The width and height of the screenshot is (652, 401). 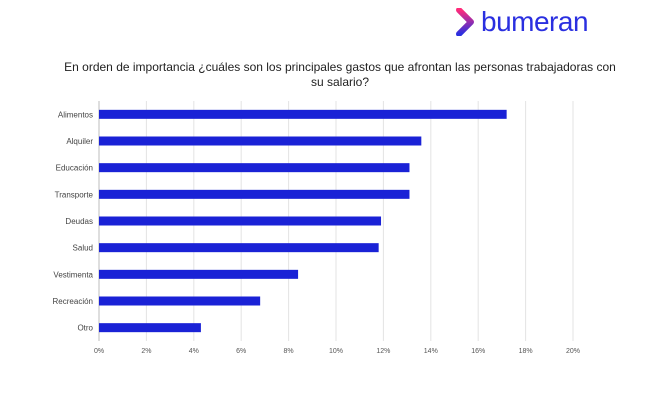 I want to click on category-label: Recreación, so click(x=73, y=301).